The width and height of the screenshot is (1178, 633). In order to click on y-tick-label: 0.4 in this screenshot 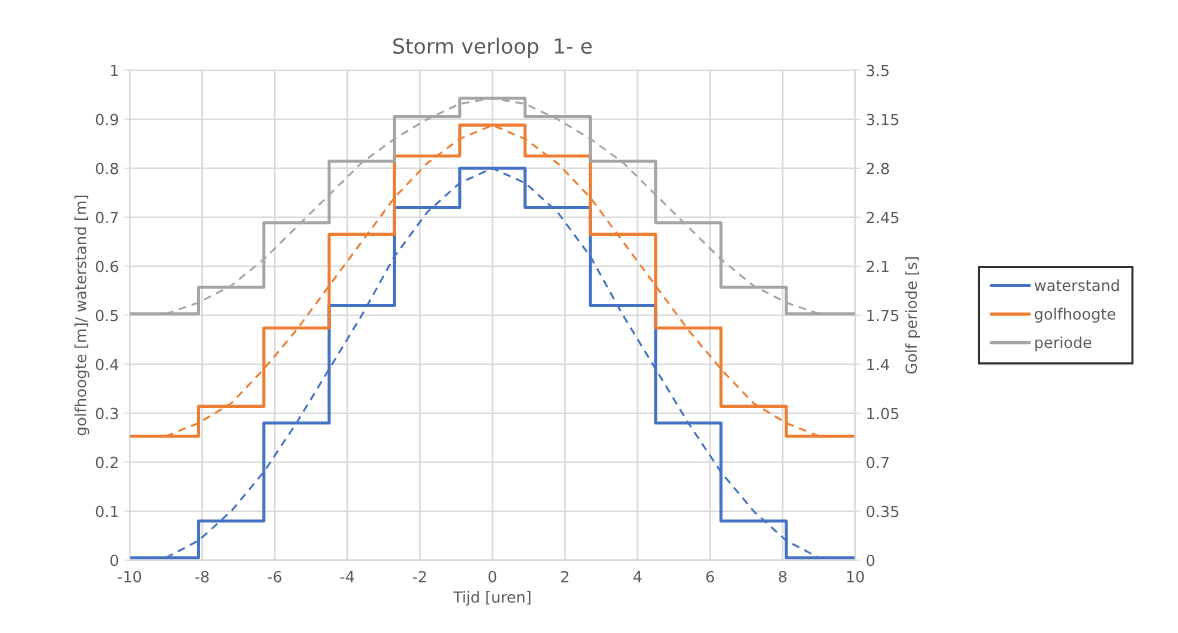, I will do `click(107, 364)`.